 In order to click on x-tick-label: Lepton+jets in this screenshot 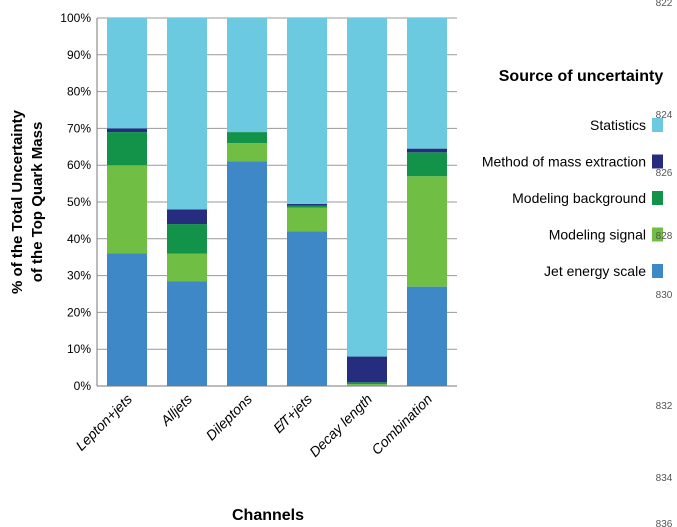, I will do `click(103, 422)`.